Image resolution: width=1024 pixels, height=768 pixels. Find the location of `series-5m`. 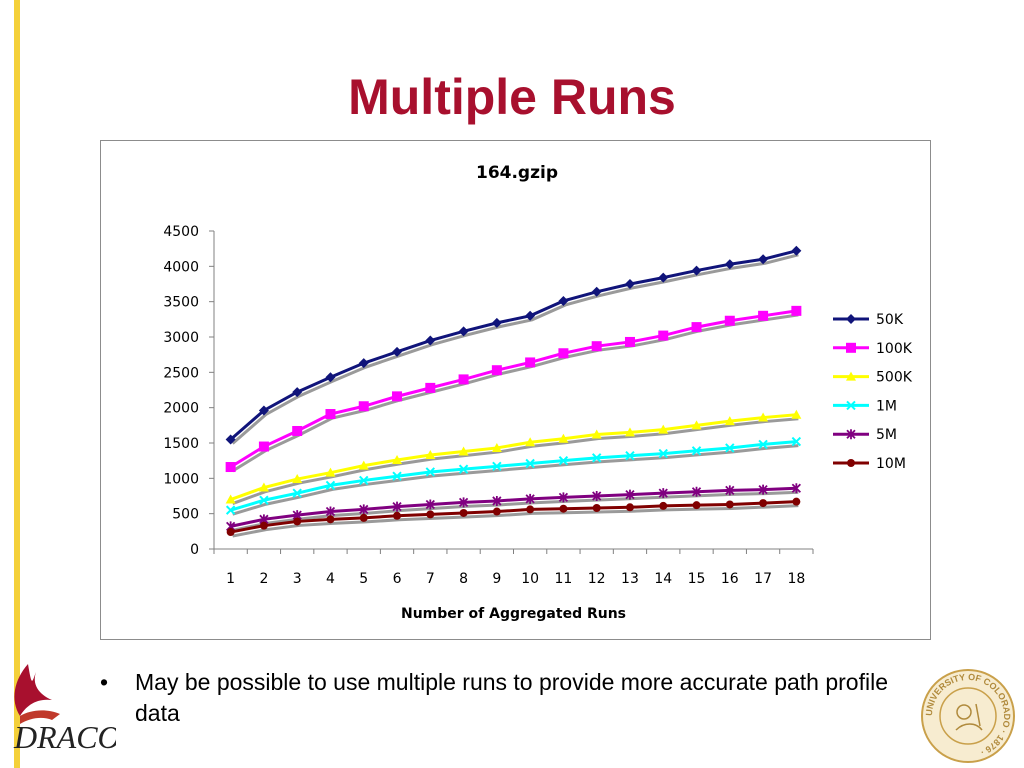

series-5m is located at coordinates (513, 507).